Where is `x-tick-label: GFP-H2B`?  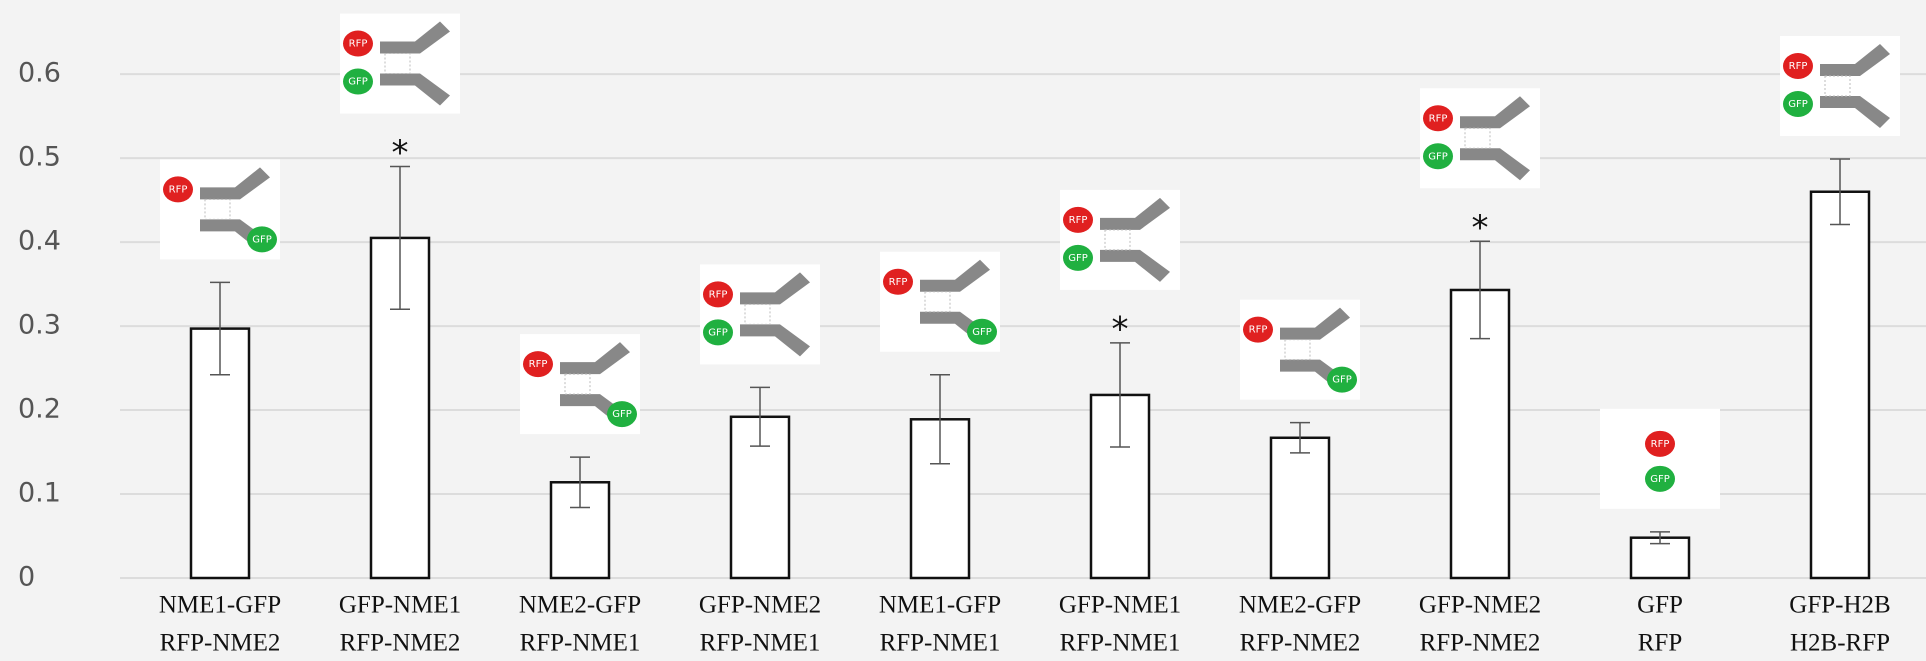
x-tick-label: GFP-H2B is located at coordinates (1839, 605).